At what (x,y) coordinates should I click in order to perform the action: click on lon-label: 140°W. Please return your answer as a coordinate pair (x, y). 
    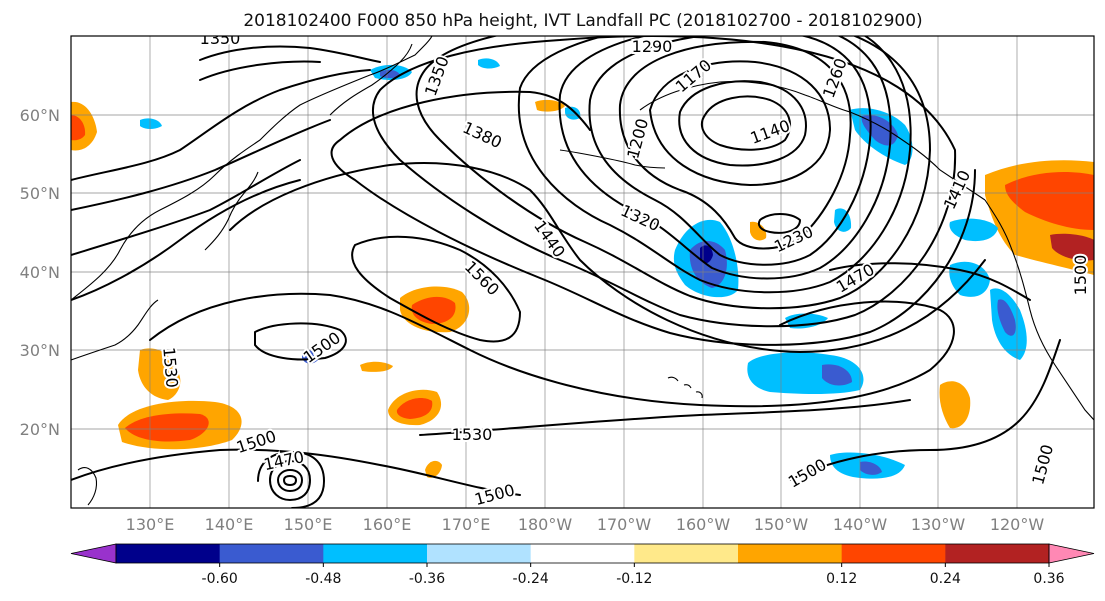
    Looking at the image, I should click on (860, 524).